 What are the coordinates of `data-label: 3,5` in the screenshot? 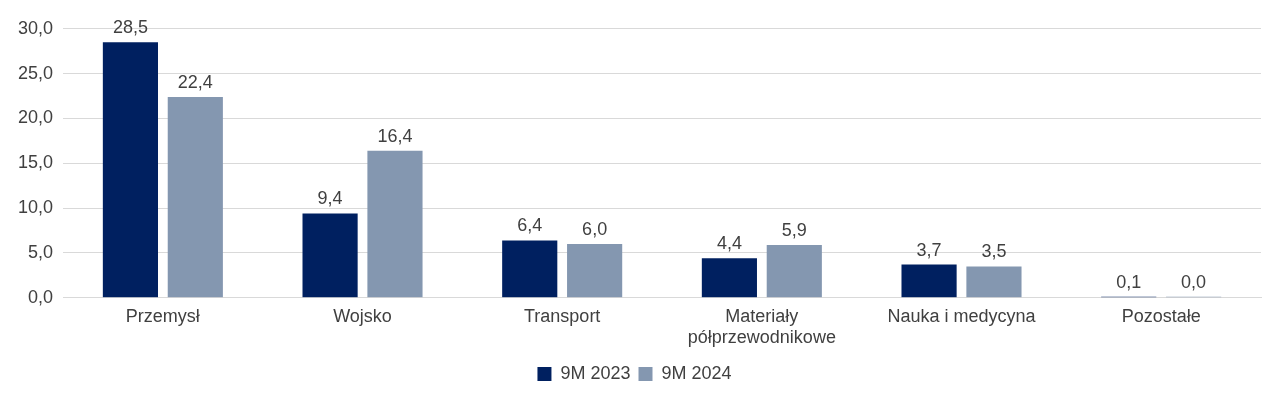 It's located at (994, 251).